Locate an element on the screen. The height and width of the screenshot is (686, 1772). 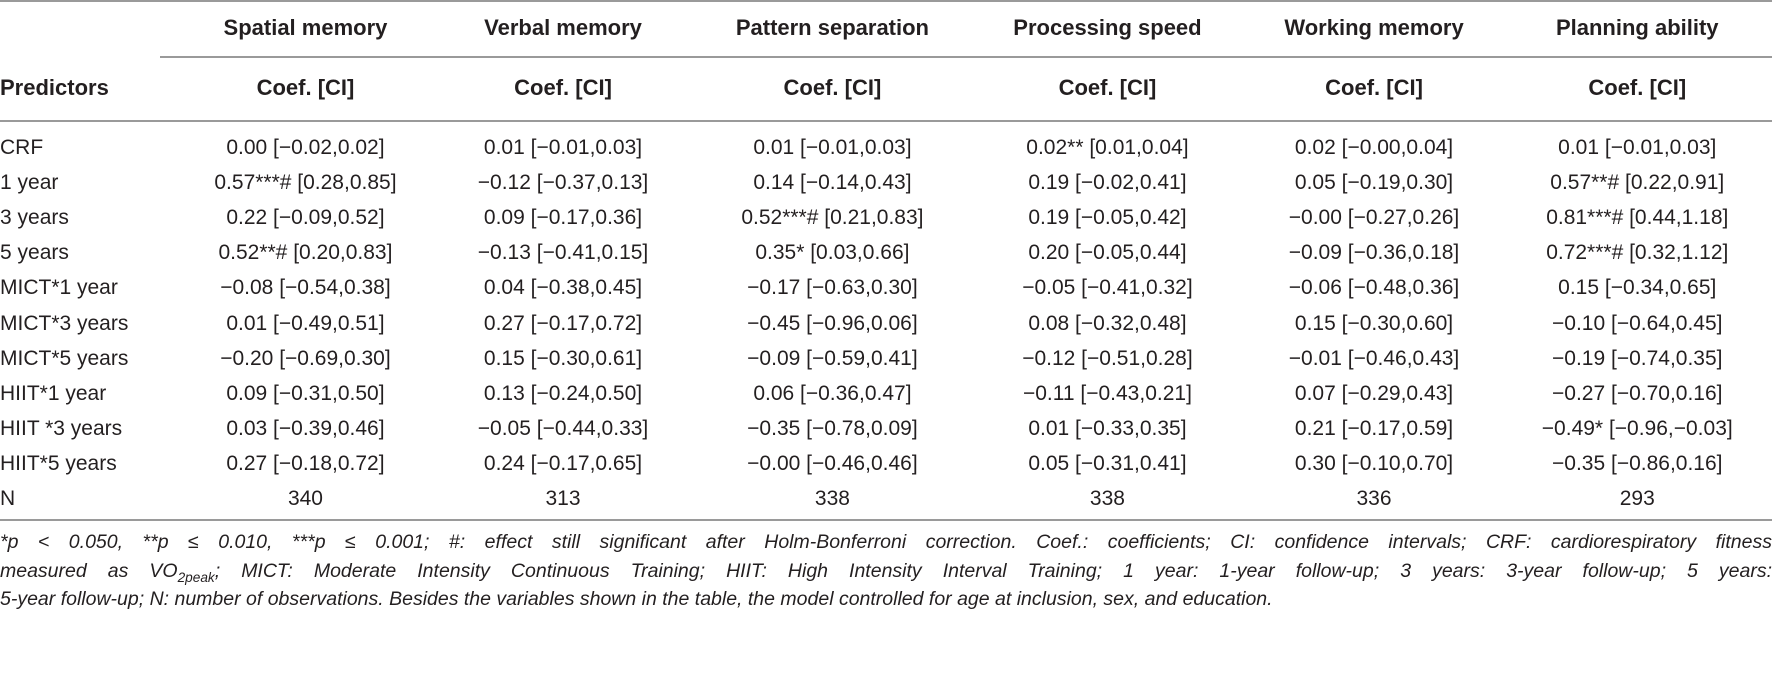
coef-cell: −0.01 [−0.46,0.43] is located at coordinates (1374, 358).